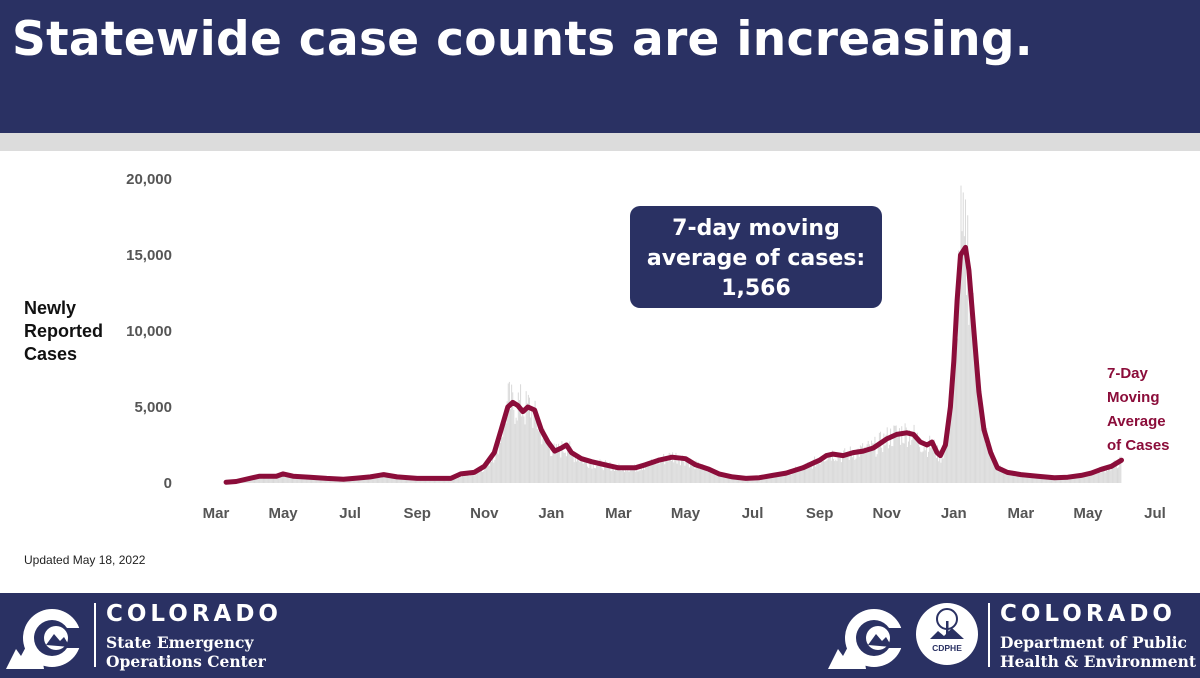 This screenshot has height=678, width=1200. I want to click on header-band, so click(600, 142).